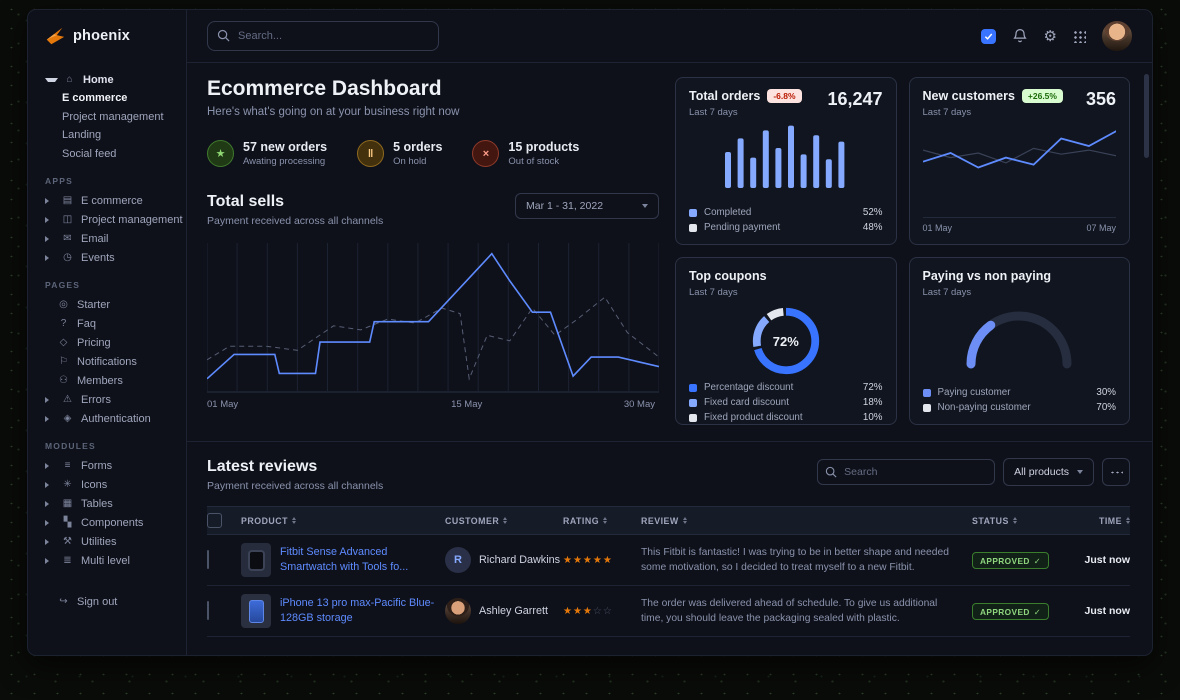 The width and height of the screenshot is (1180, 700). What do you see at coordinates (906, 472) in the screenshot?
I see `reviews-search-input` at bounding box center [906, 472].